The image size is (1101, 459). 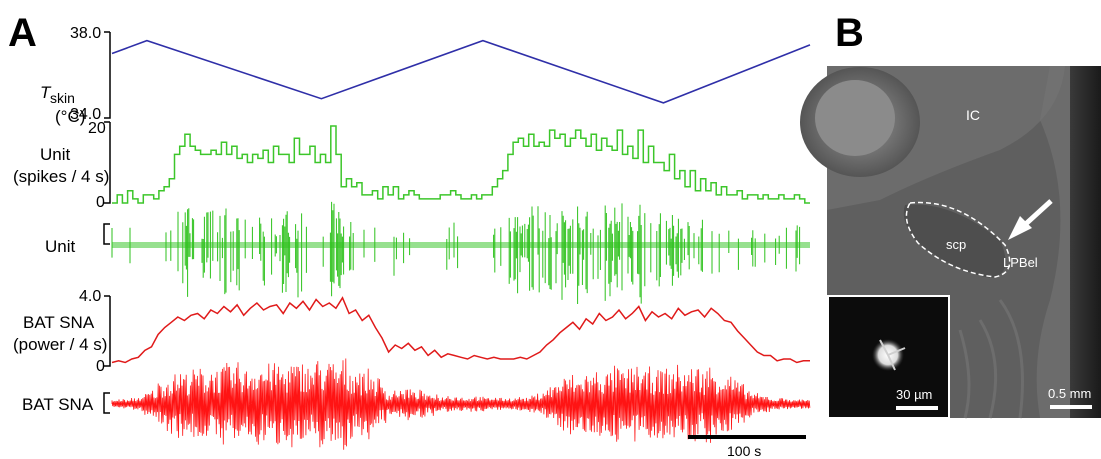 What do you see at coordinates (22, 33) in the screenshot?
I see `panel-a-letter: A` at bounding box center [22, 33].